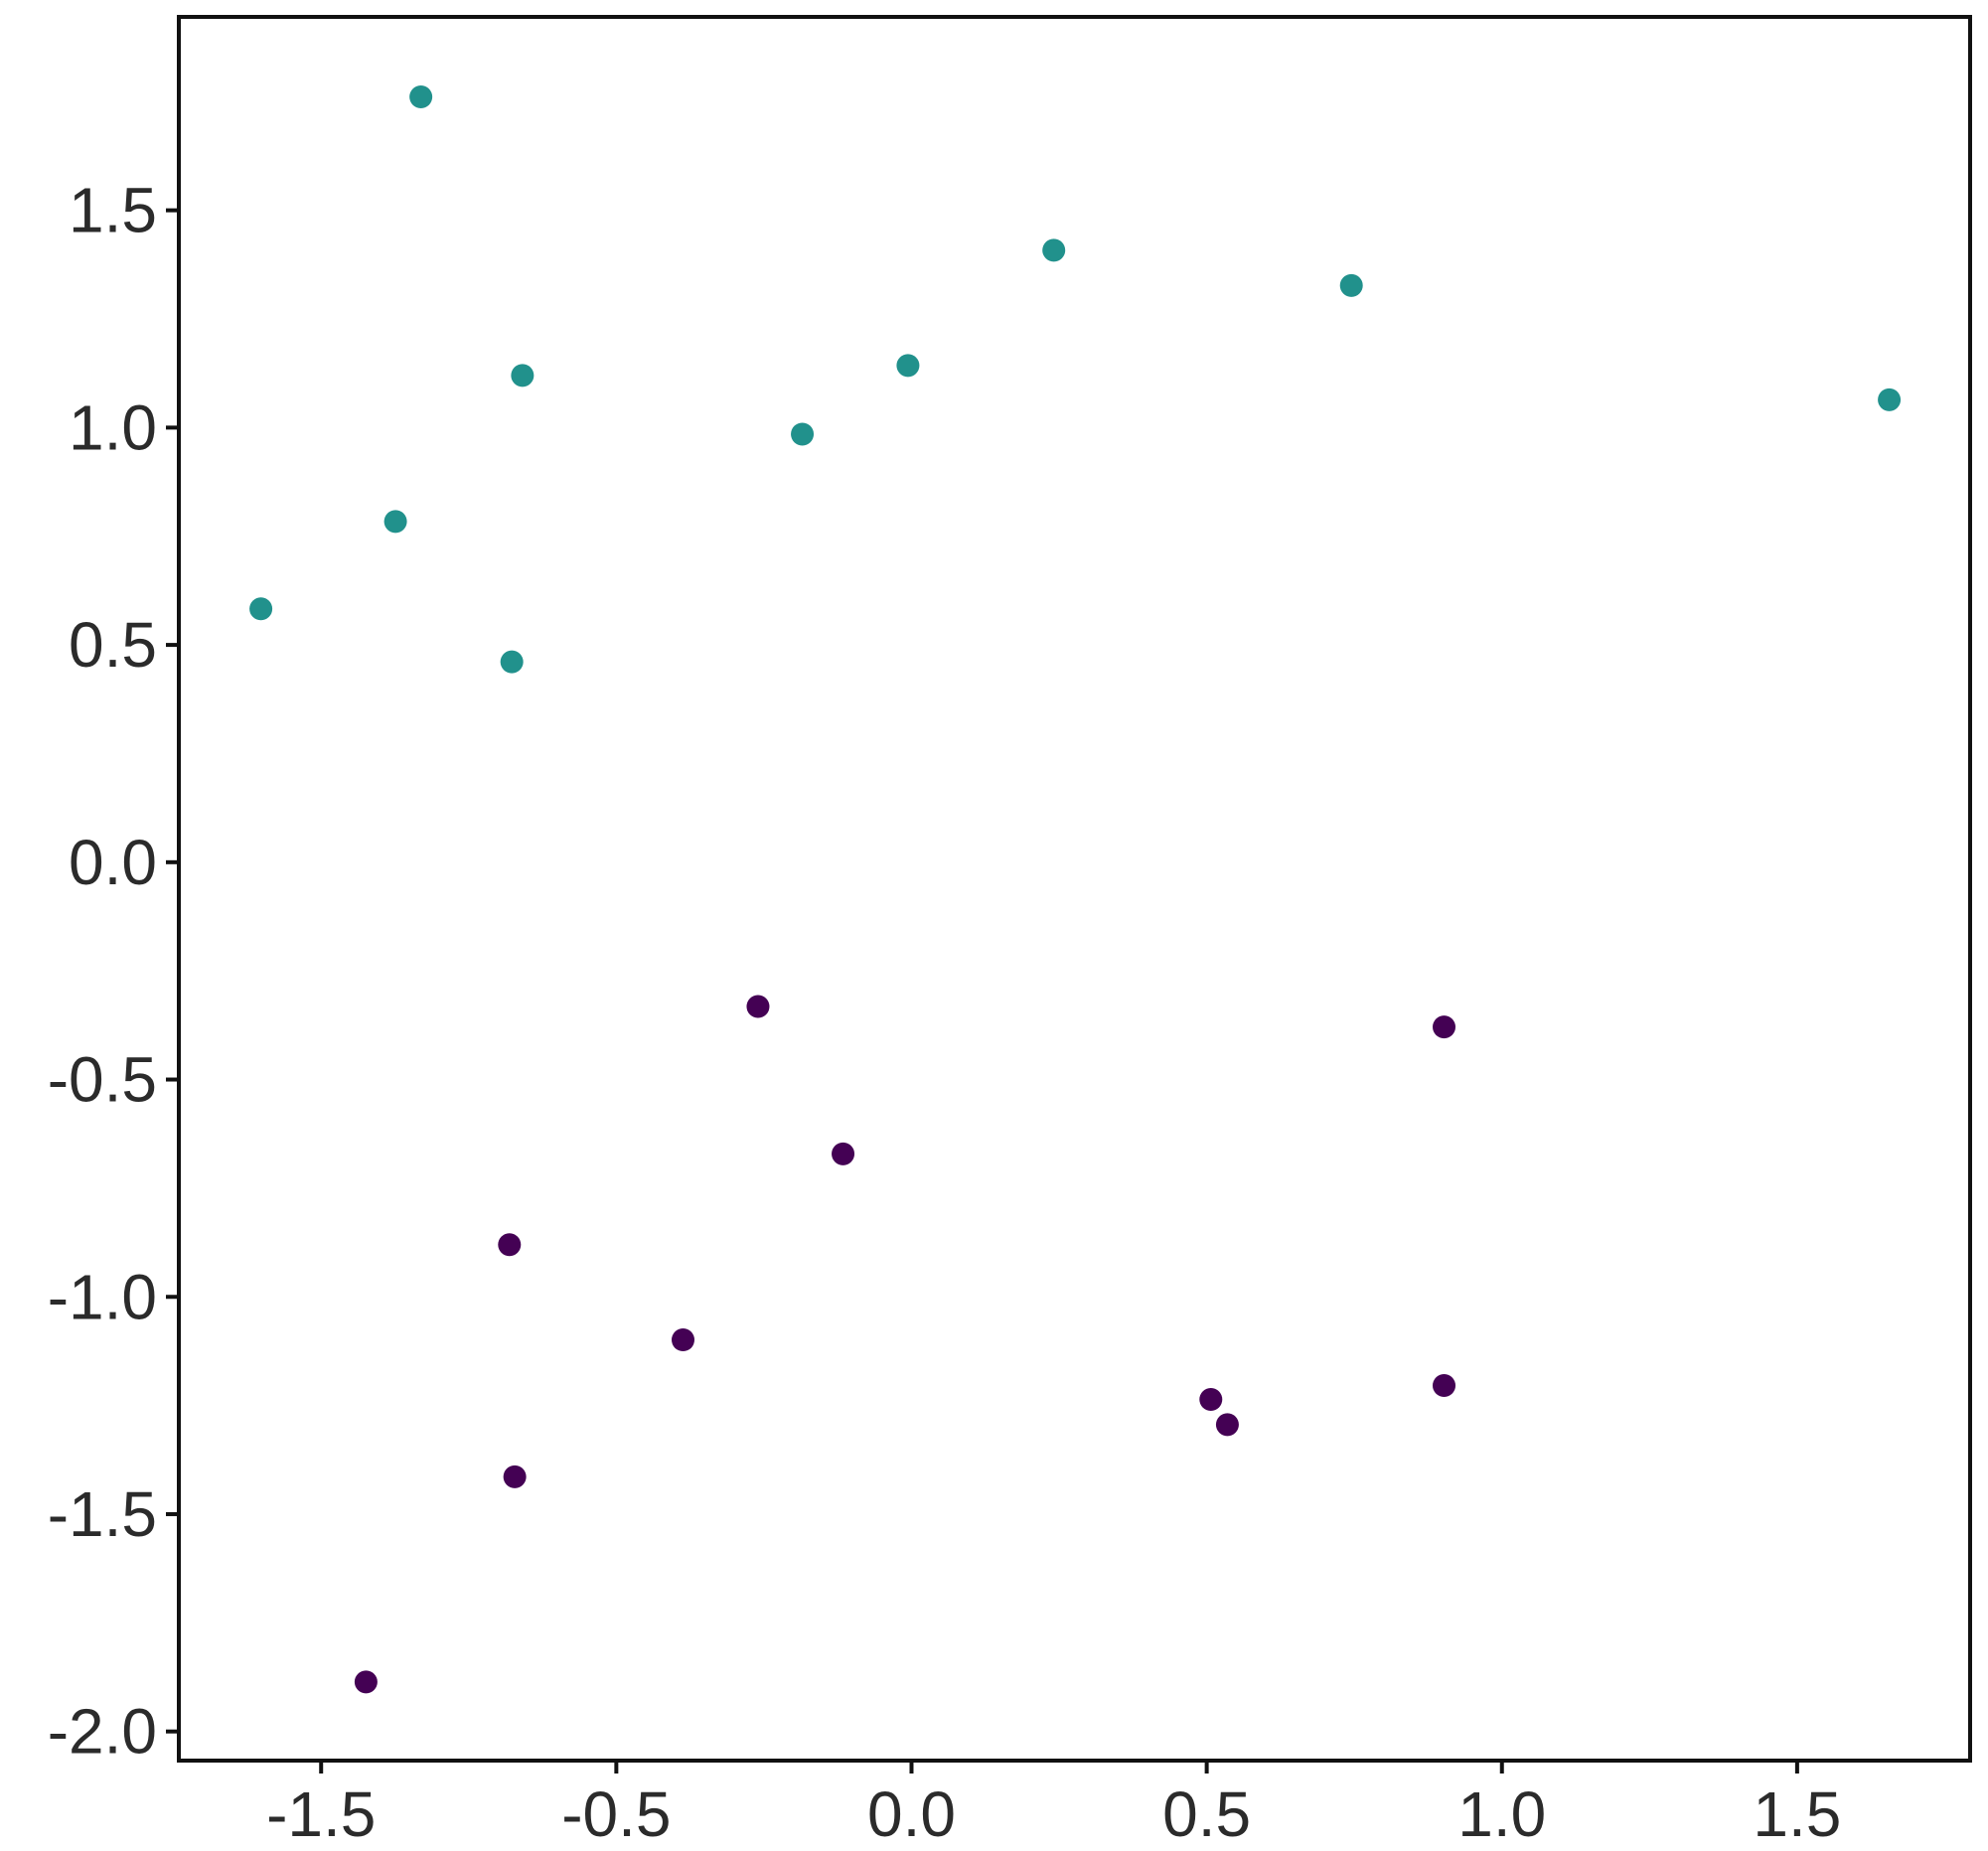 The image size is (1988, 1851). Describe the element at coordinates (113, 210) in the screenshot. I see `y-tick-label: 1.5` at that location.